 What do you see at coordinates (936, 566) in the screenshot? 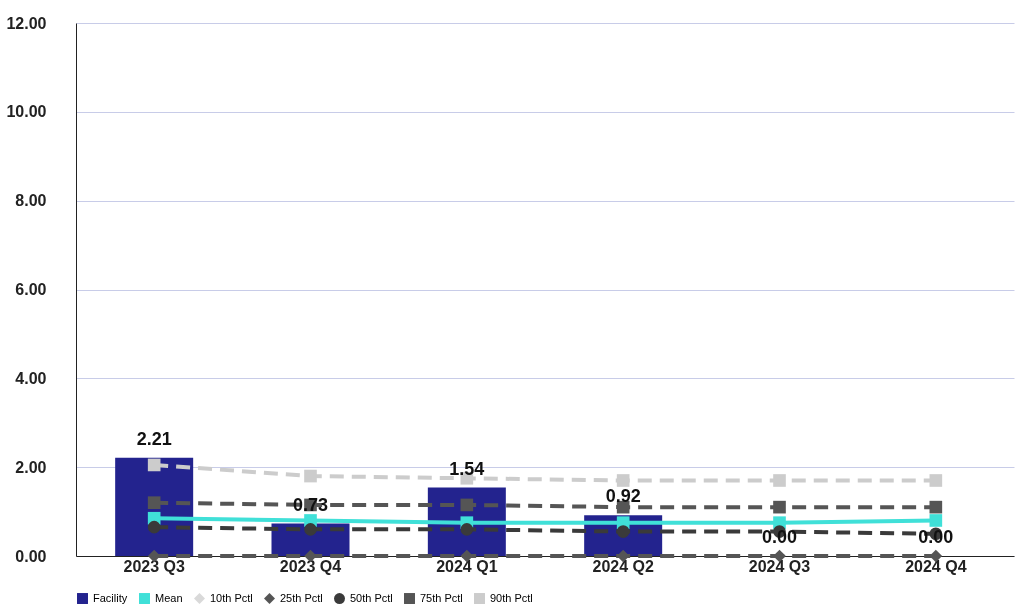
I see `x-tick-label: 2024 Q4` at bounding box center [936, 566].